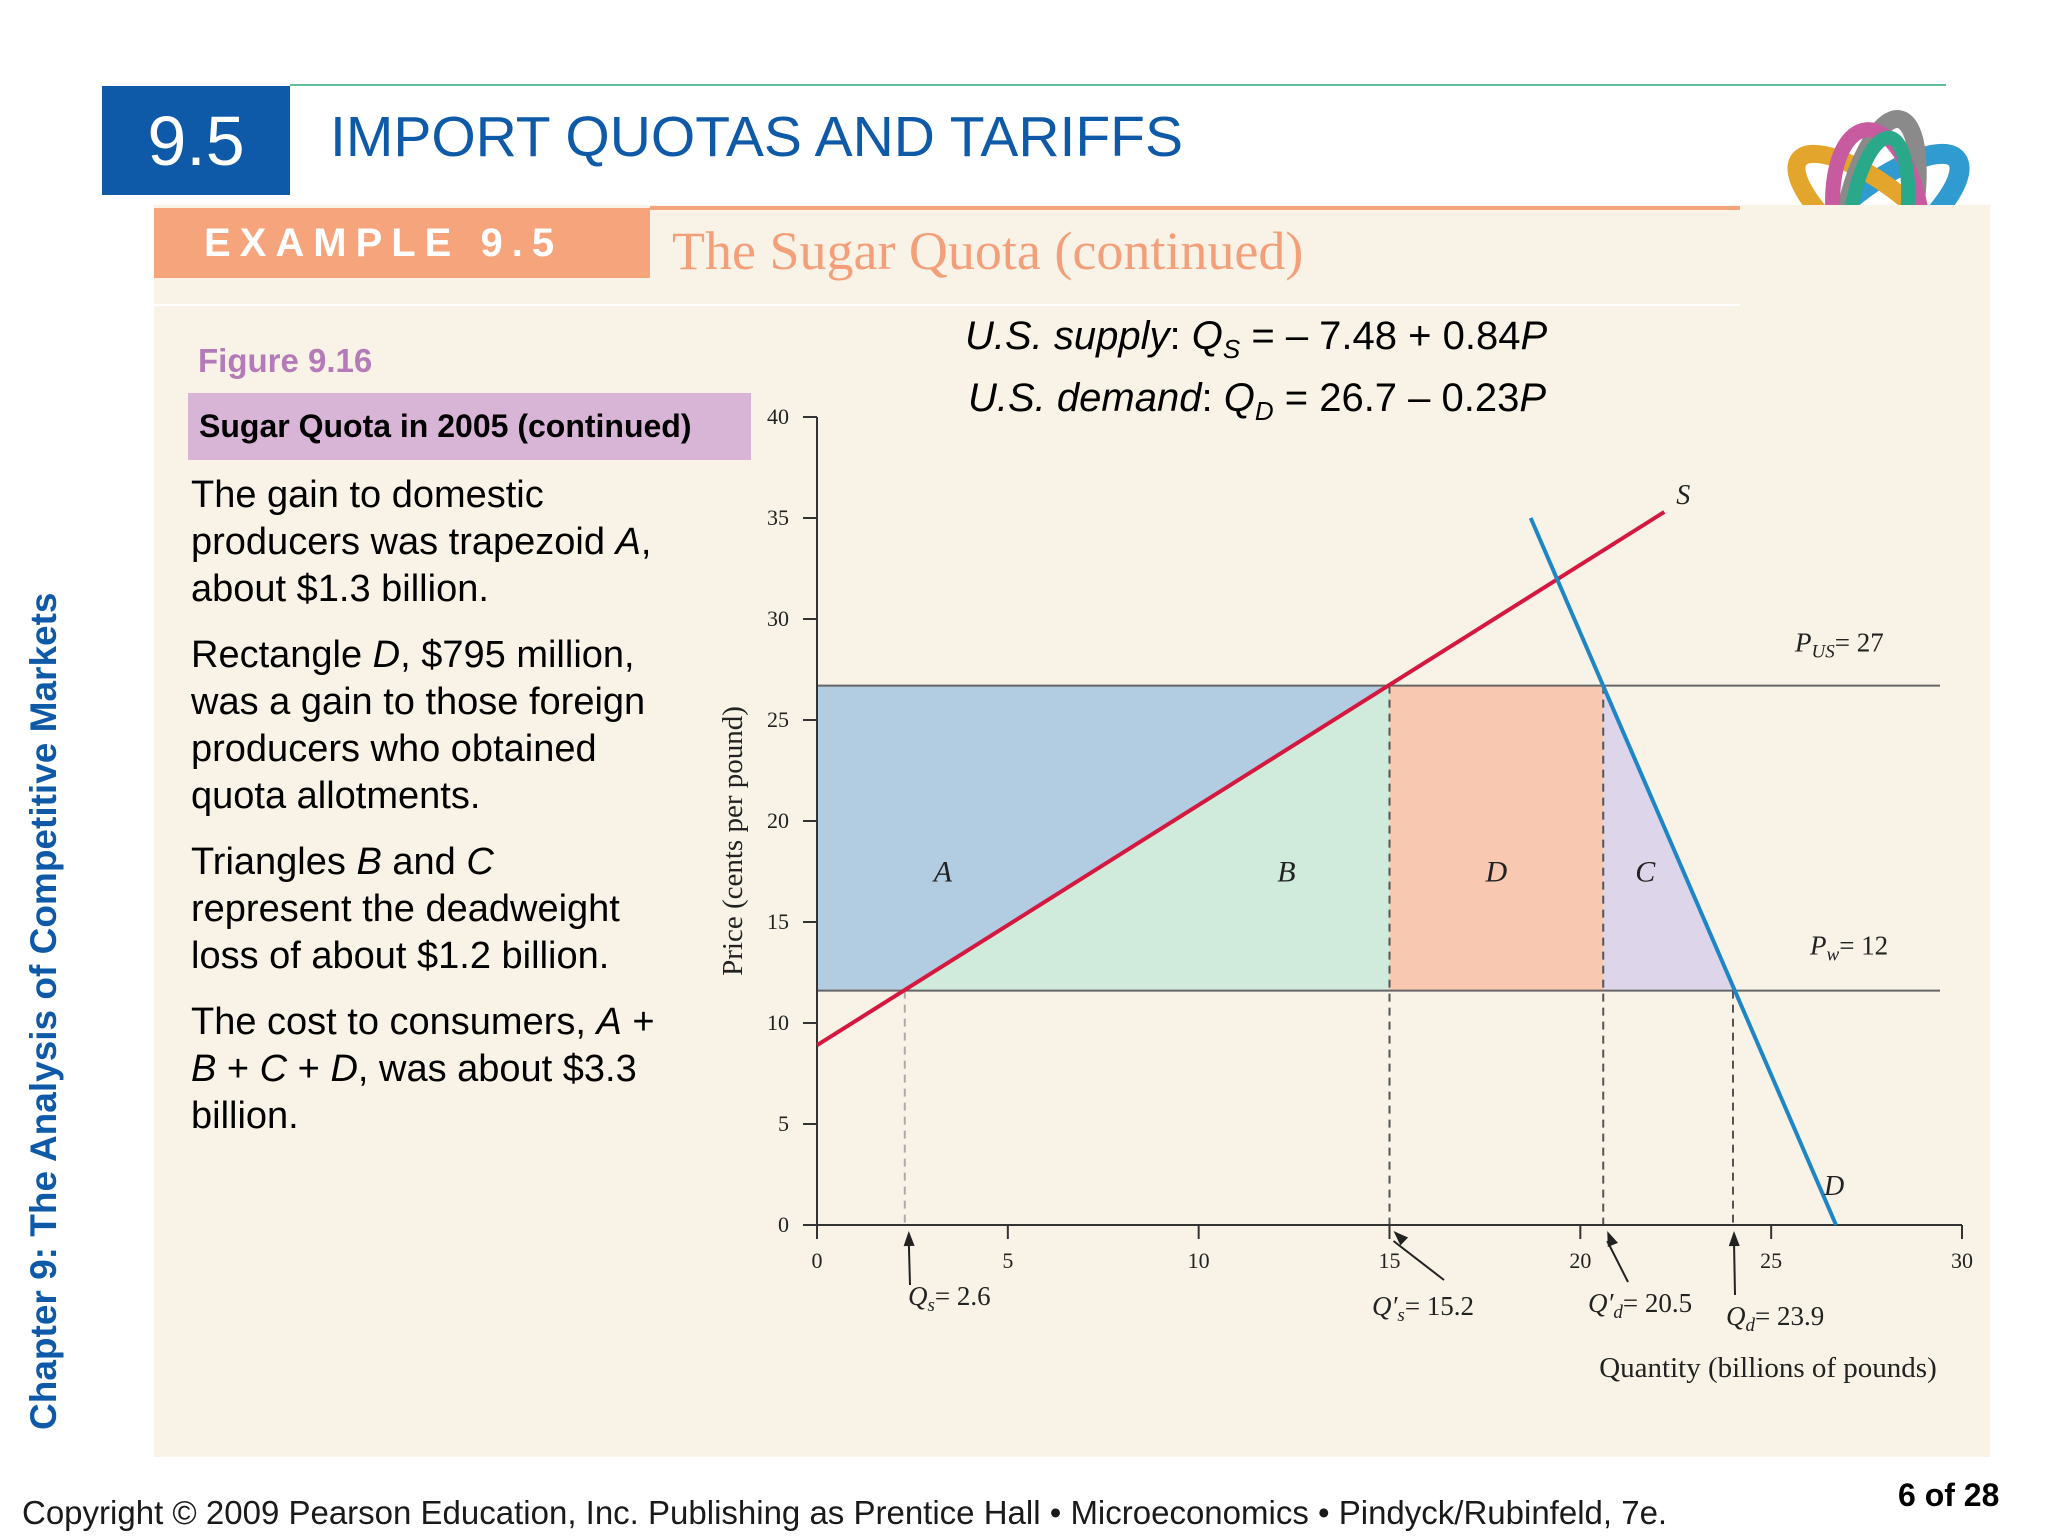 This screenshot has width=2048, height=1536. What do you see at coordinates (1833, 1186) in the screenshot?
I see `demand-curve-label: D` at bounding box center [1833, 1186].